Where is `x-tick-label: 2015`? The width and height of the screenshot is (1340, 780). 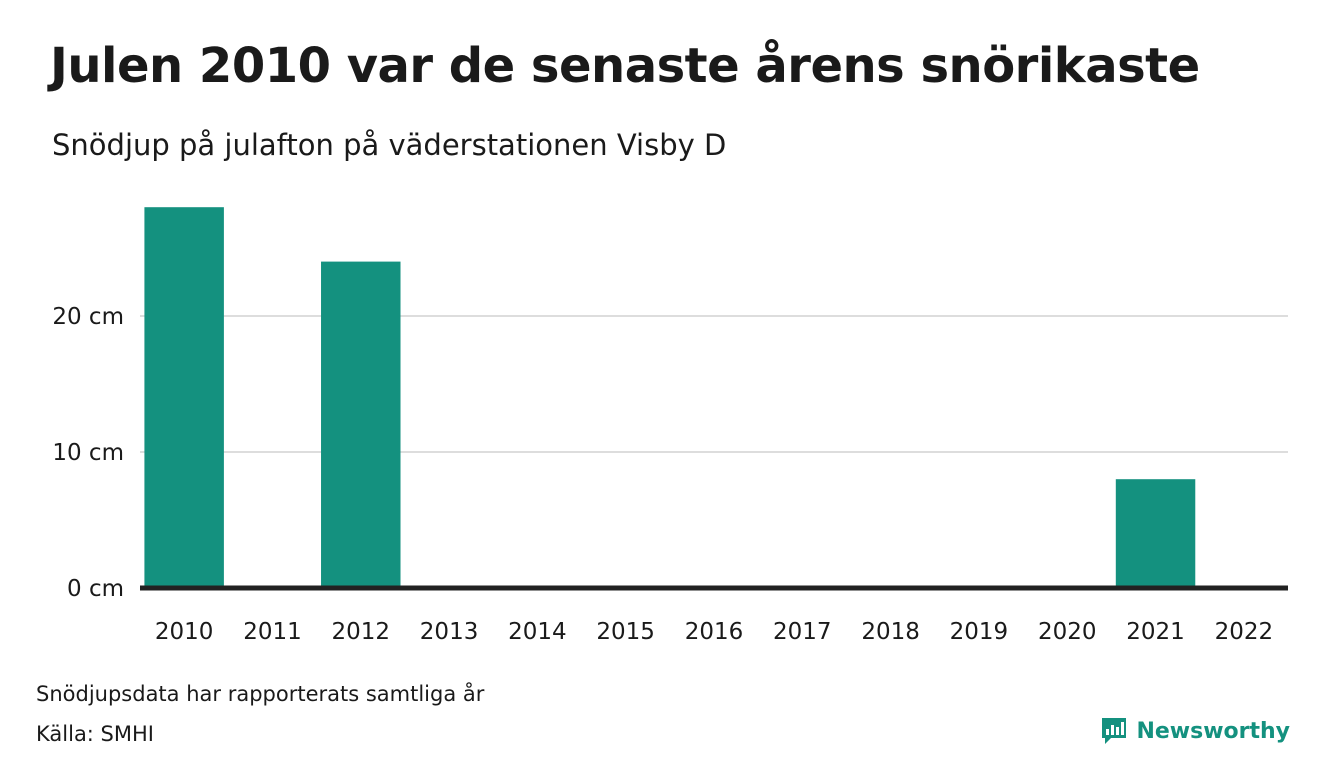 x-tick-label: 2015 is located at coordinates (625, 632).